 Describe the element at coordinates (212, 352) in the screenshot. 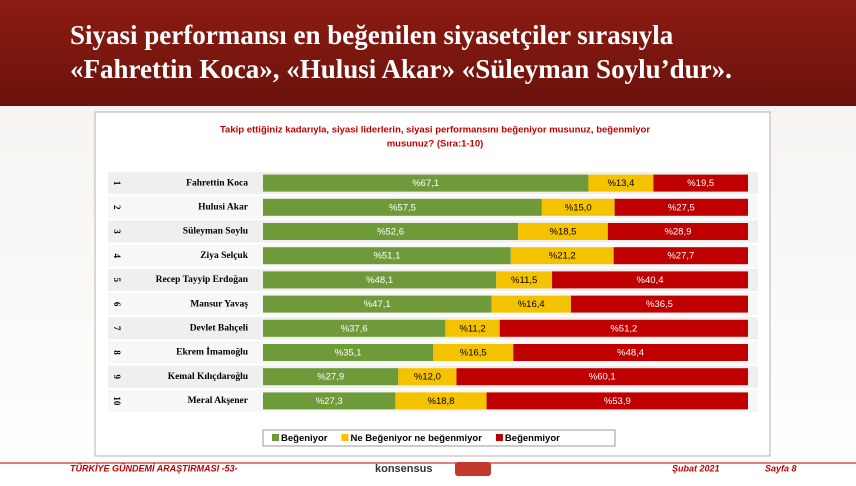

I see `category-label: Ekrem İmamoğlu` at that location.